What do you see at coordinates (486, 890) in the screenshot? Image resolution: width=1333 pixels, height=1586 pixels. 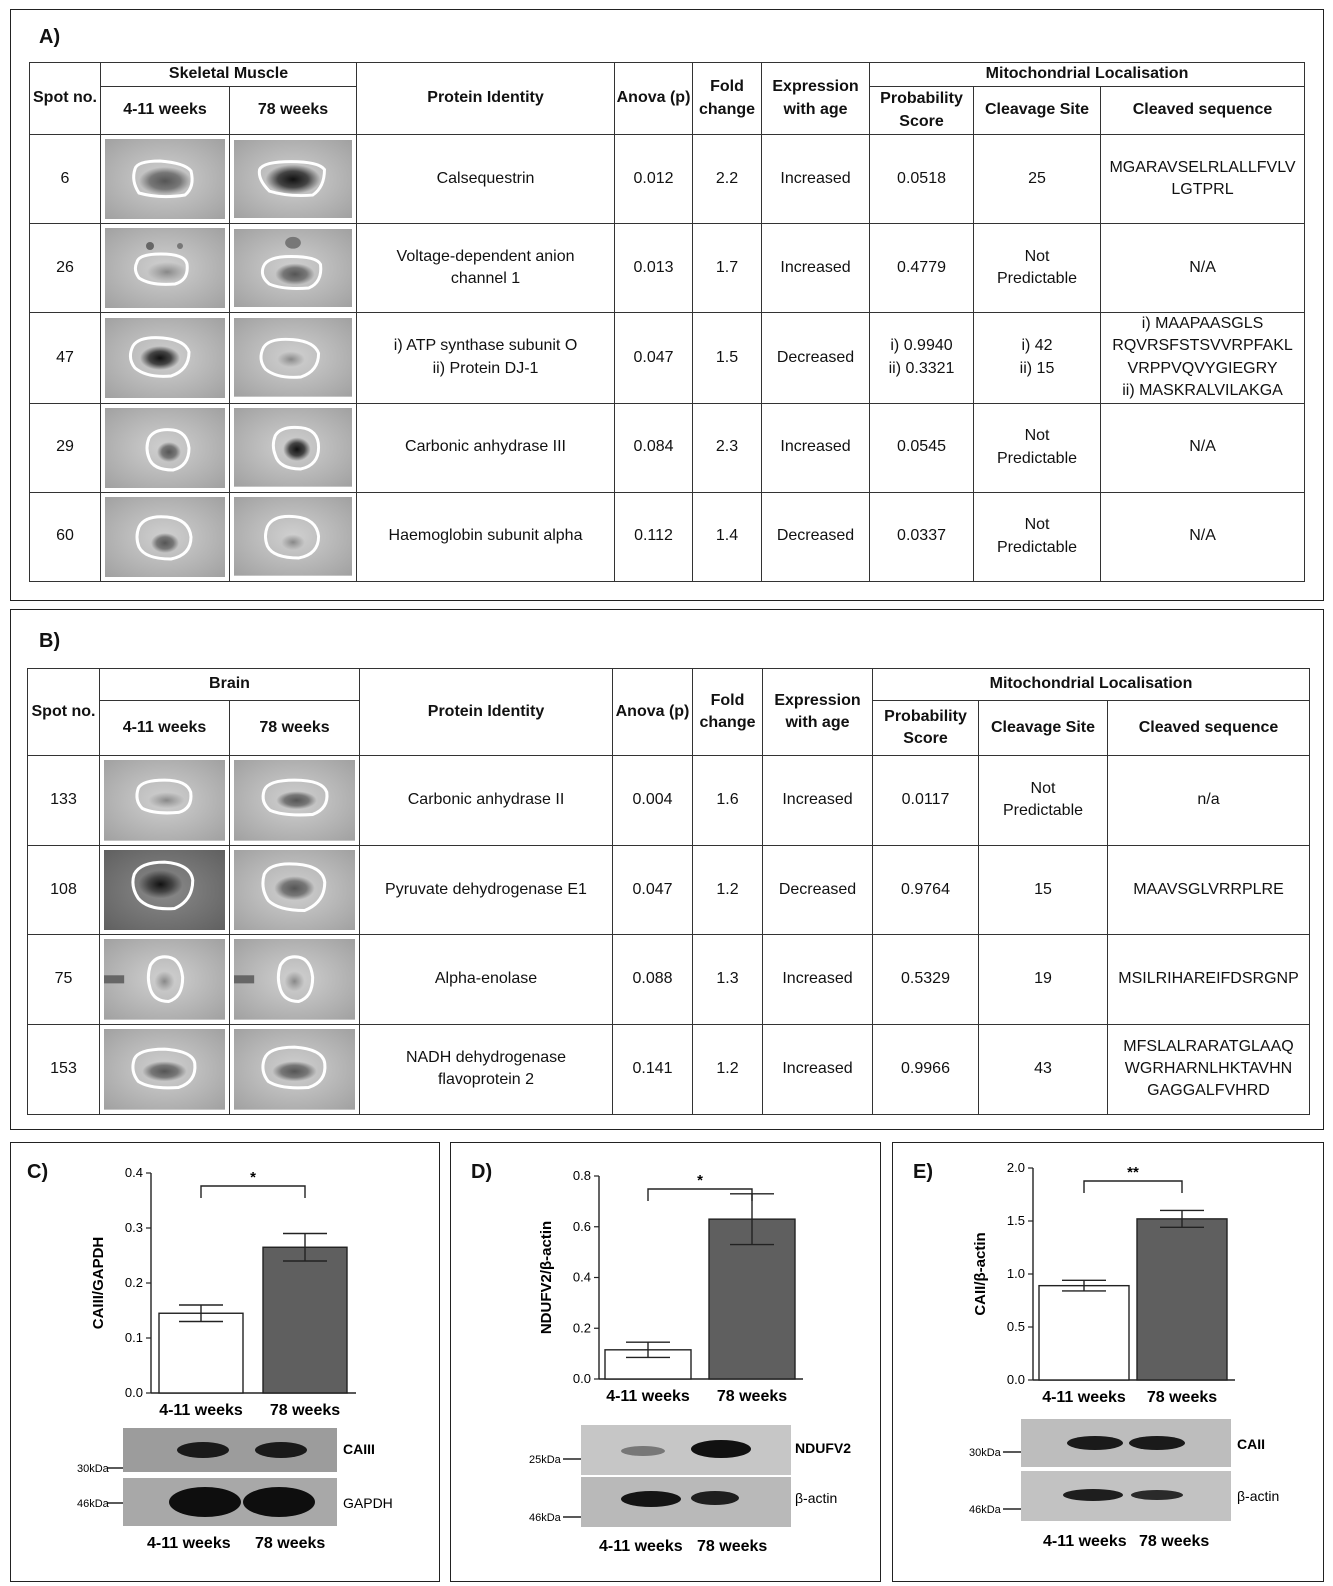 I see `protein-identity: Pyruvate dehydrogenase E1` at bounding box center [486, 890].